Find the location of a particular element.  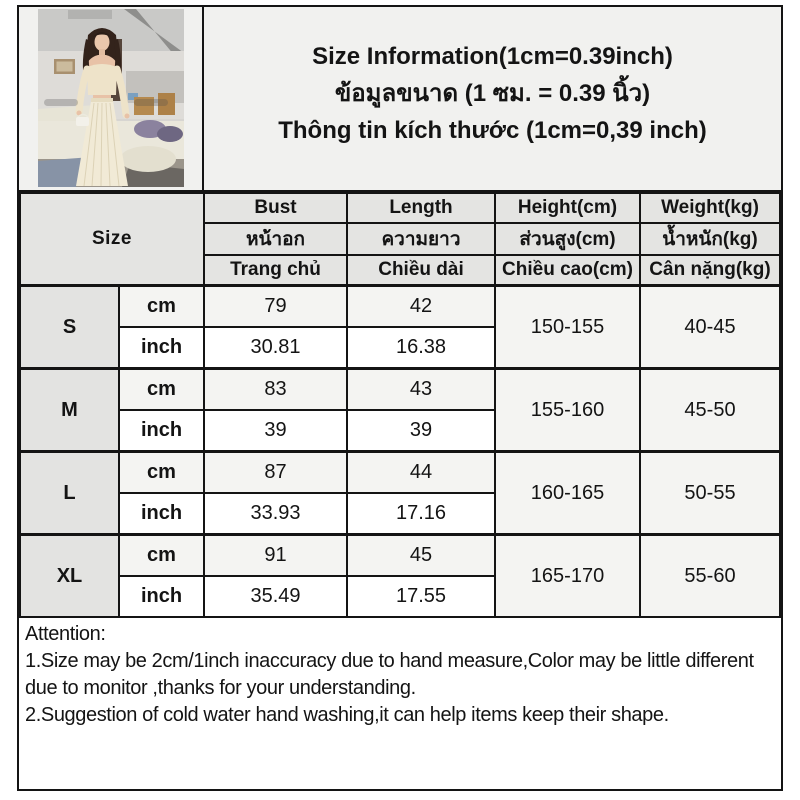

header-bust-en: Bust is located at coordinates (275, 208).